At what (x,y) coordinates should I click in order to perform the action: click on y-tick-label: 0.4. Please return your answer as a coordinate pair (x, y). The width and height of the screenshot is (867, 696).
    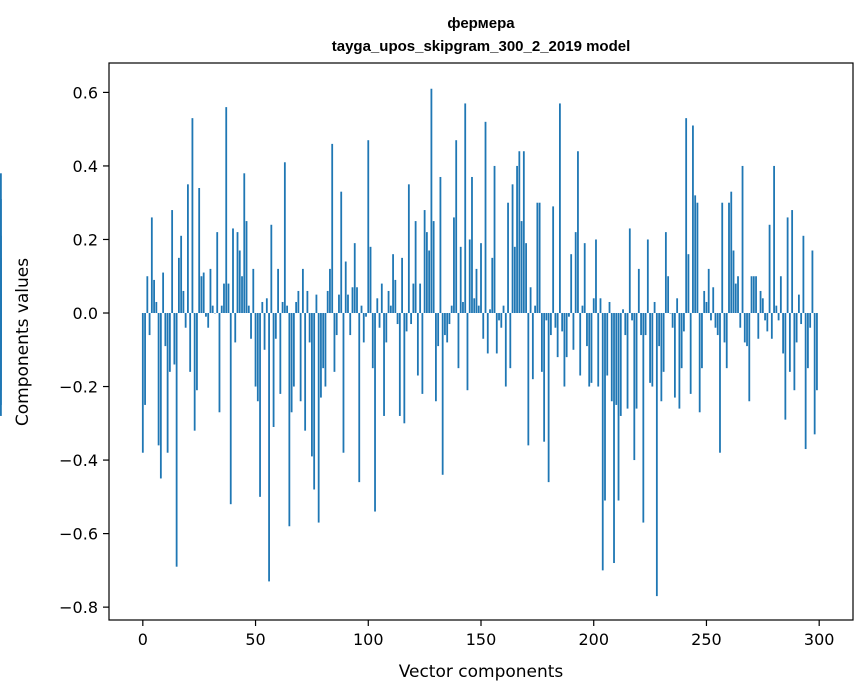
    Looking at the image, I should click on (85, 166).